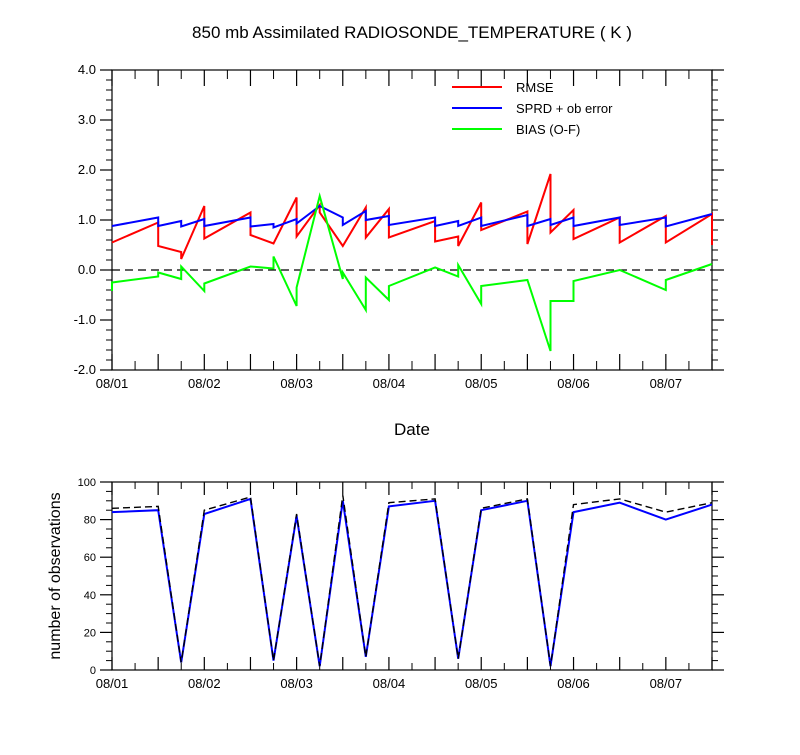 Image resolution: width=800 pixels, height=755 pixels. Describe the element at coordinates (90, 558) in the screenshot. I see `y-tick-label: 60` at that location.